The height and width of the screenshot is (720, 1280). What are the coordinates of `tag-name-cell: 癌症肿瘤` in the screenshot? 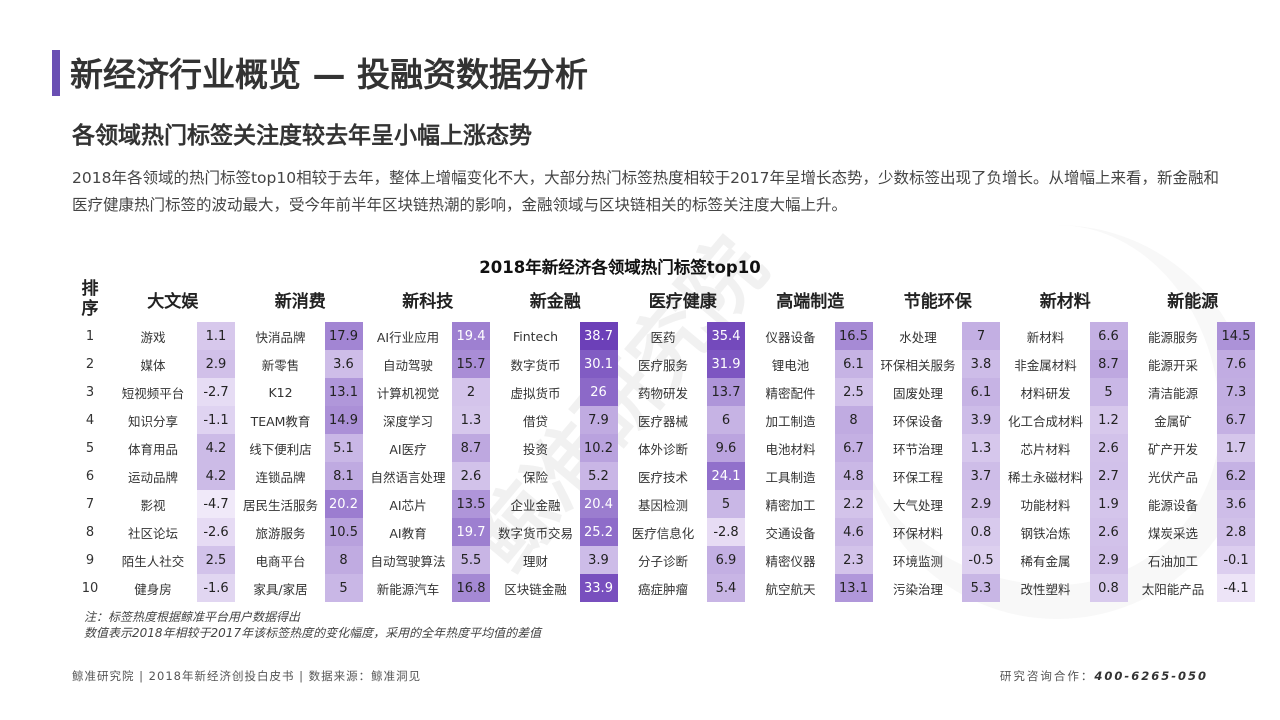 It's located at (662, 589).